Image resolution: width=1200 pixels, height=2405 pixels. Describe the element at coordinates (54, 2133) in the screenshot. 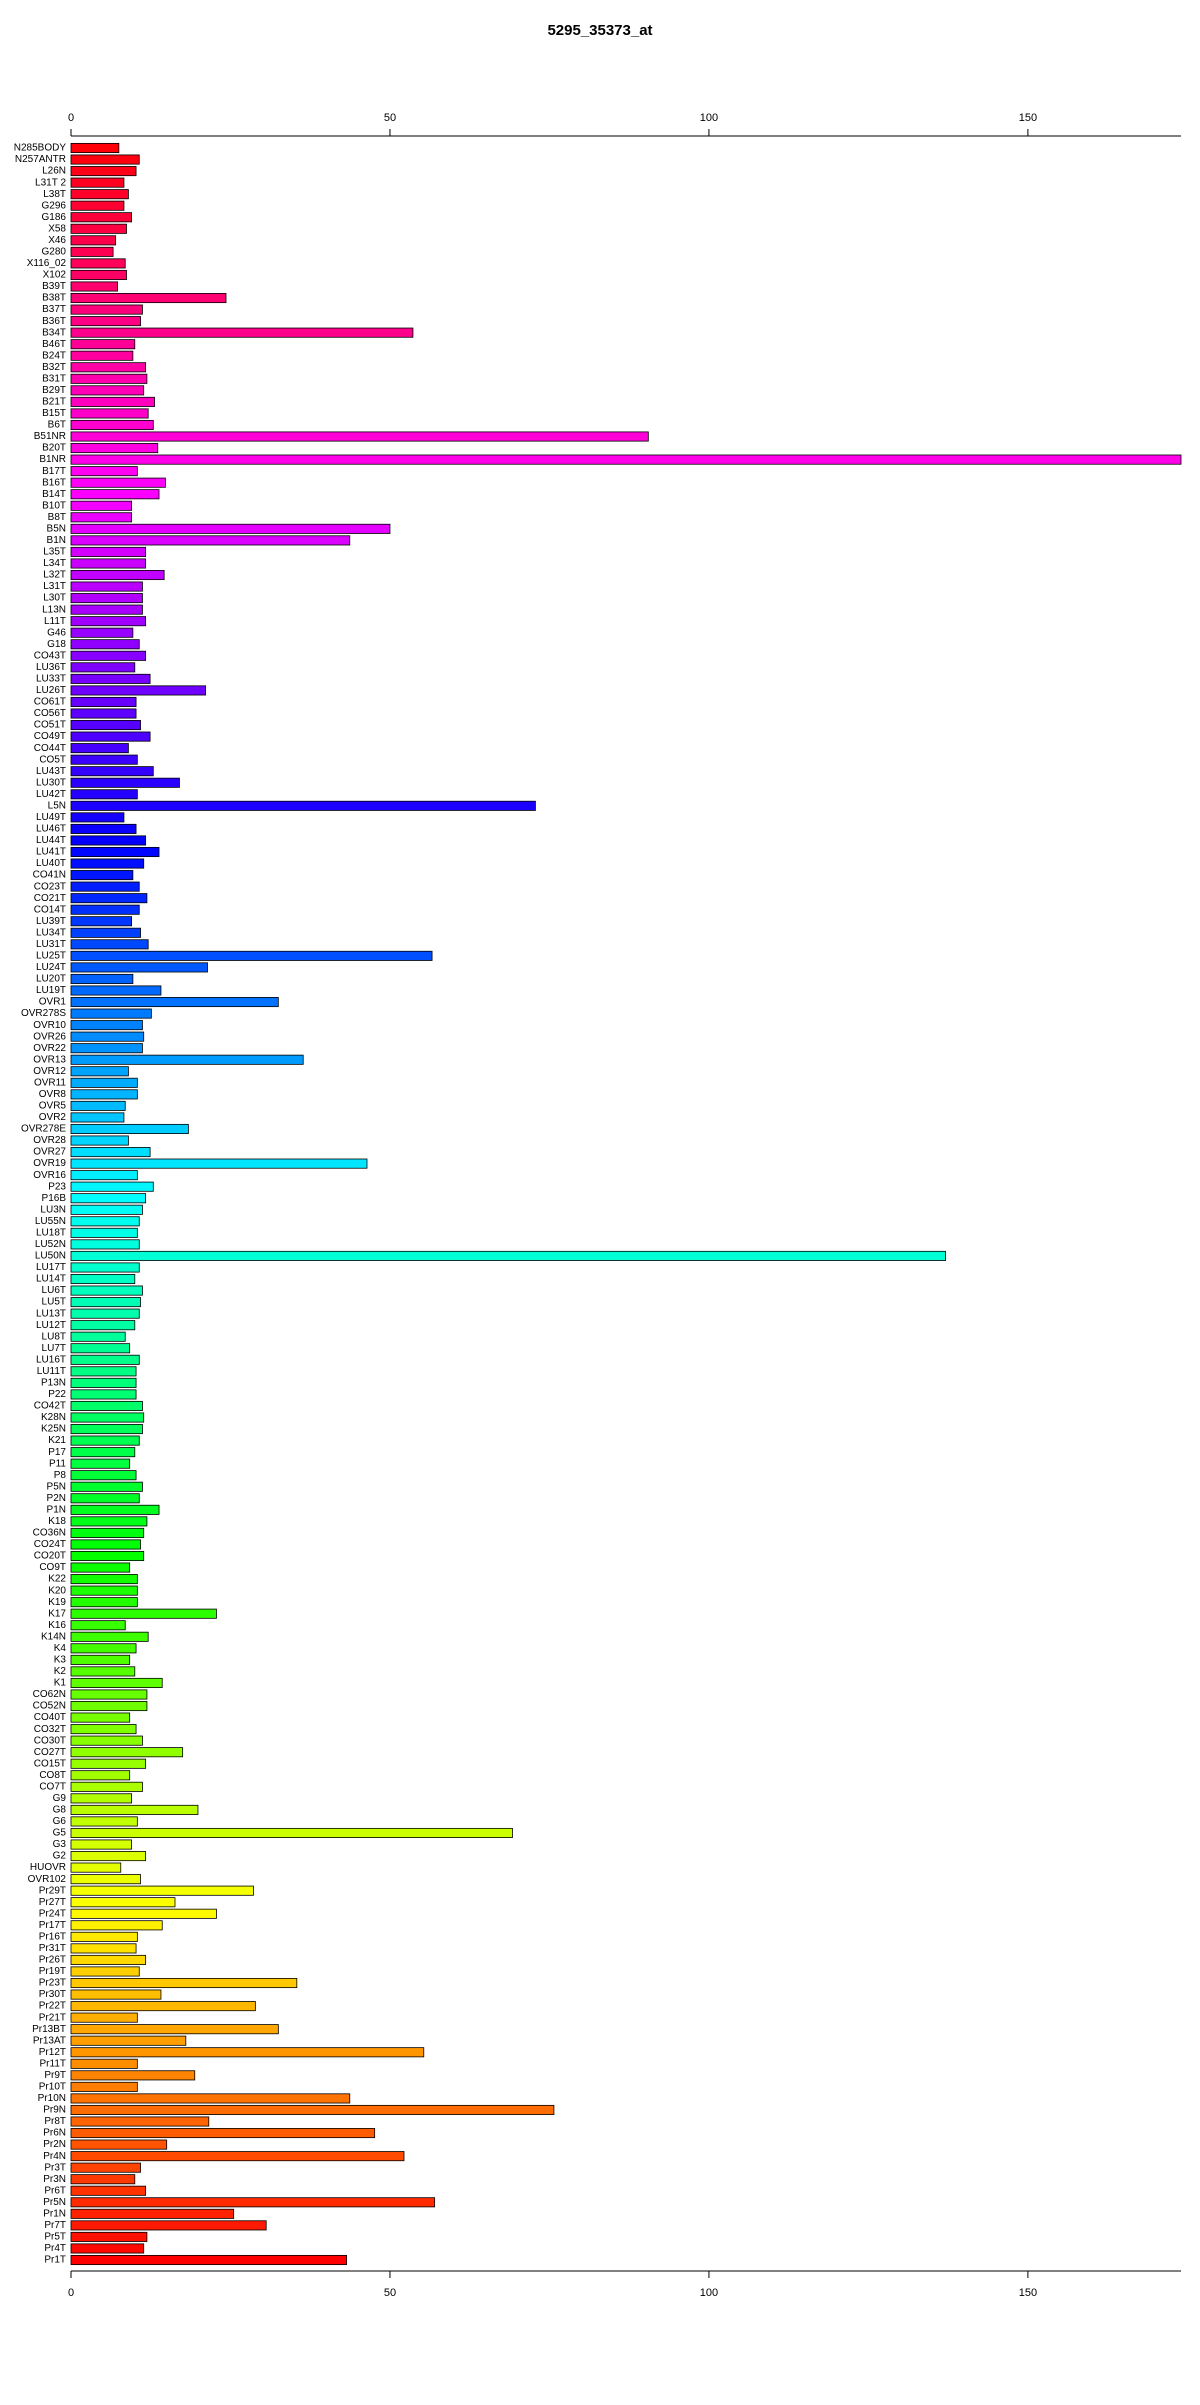

I see `y-tick-label: Pr6N` at that location.